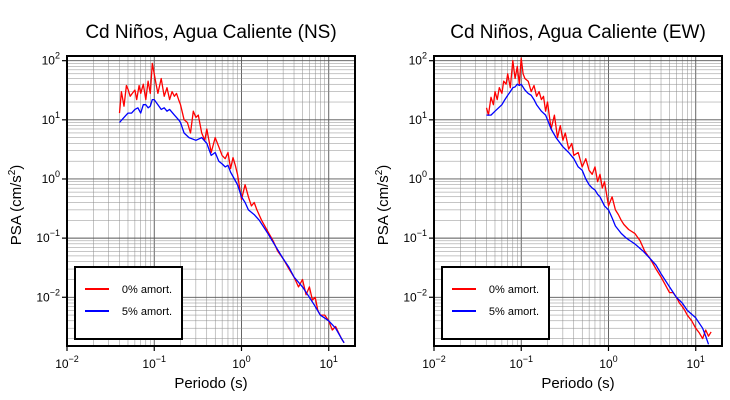  Describe the element at coordinates (578, 32) in the screenshot. I see `chart-title: Cd Niños, Agua Caliente (EW)` at that location.